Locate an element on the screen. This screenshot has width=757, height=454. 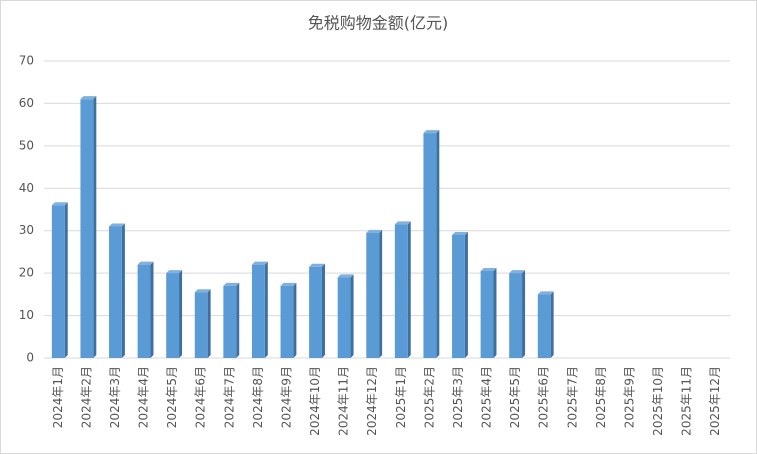
x-tick-label: 2024年11月 is located at coordinates (344, 401).